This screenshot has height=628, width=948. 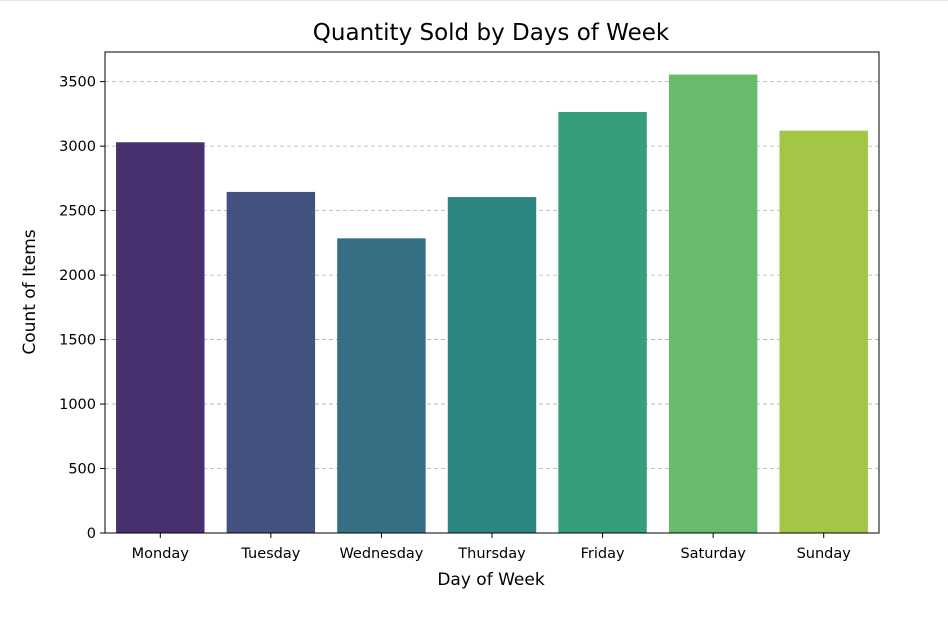 What do you see at coordinates (824, 554) in the screenshot?
I see `x-tick-label: Sunday` at bounding box center [824, 554].